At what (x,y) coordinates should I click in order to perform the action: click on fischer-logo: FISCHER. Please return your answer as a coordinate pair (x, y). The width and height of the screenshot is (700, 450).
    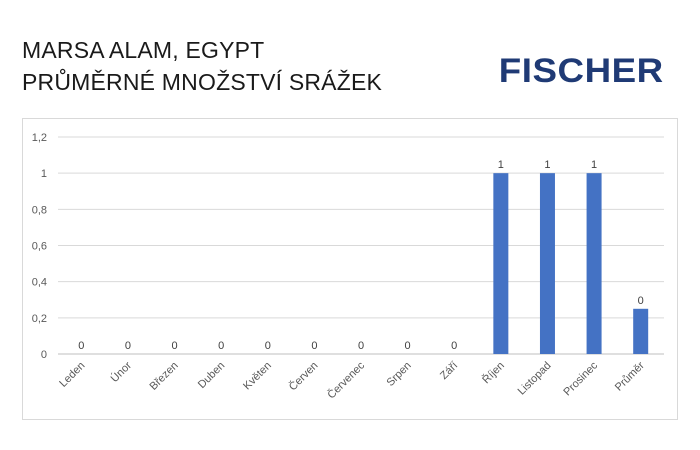
    Looking at the image, I should click on (581, 71).